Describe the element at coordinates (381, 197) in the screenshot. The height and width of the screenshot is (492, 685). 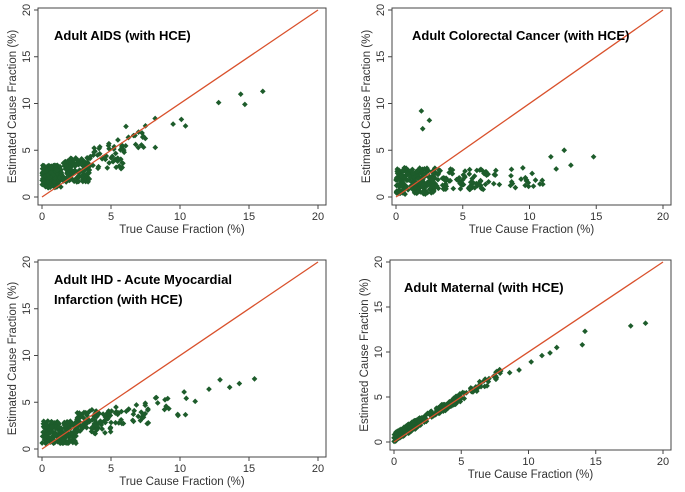
I see `y-tick-label: 0` at that location.